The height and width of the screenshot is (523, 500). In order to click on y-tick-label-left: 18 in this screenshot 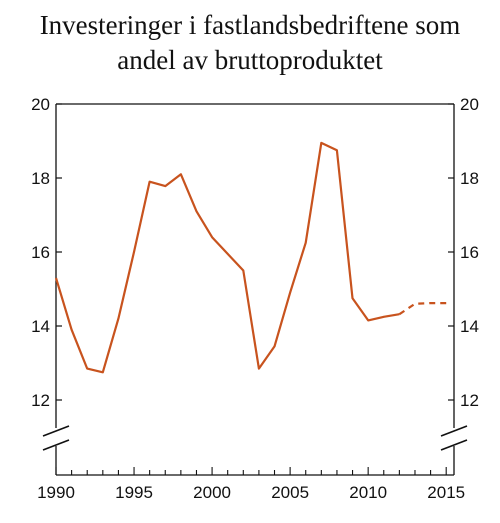, I will do `click(40, 178)`.